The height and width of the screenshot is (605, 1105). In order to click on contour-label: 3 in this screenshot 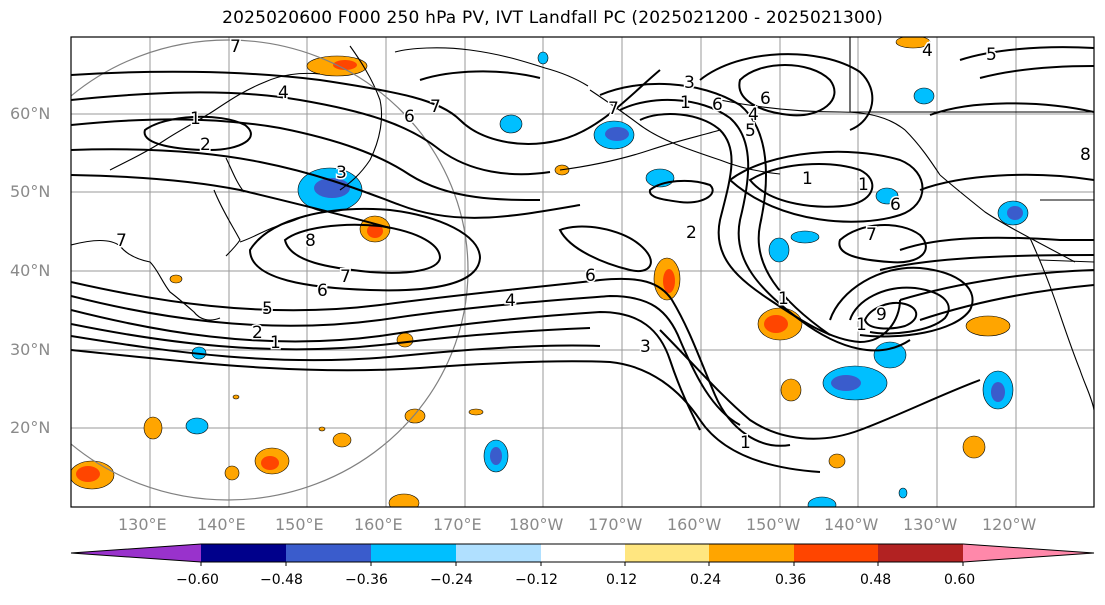, I will do `click(645, 347)`.